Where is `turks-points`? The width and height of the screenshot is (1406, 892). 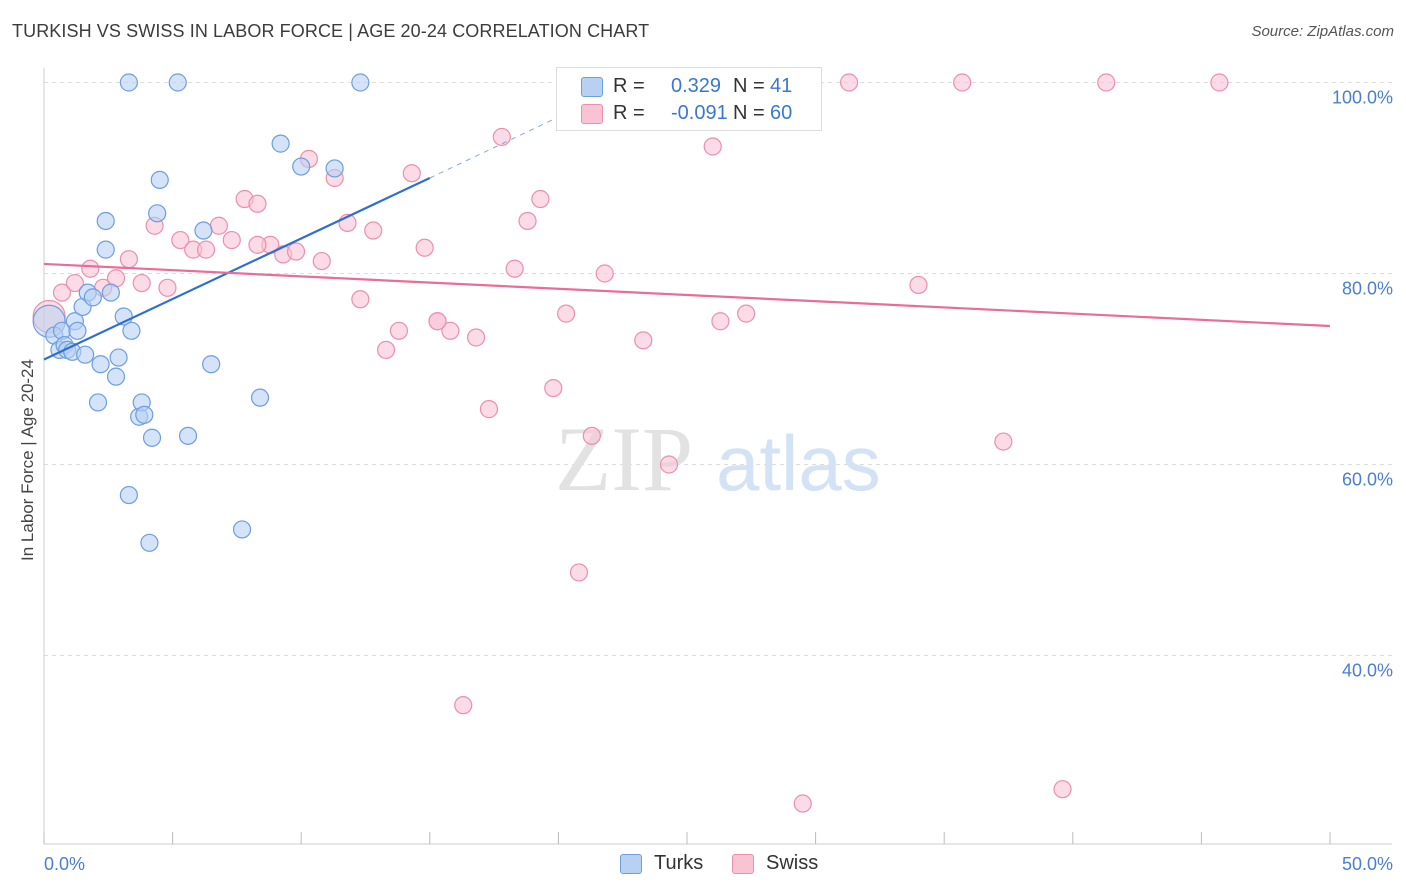
turks-points is located at coordinates (201, 312).